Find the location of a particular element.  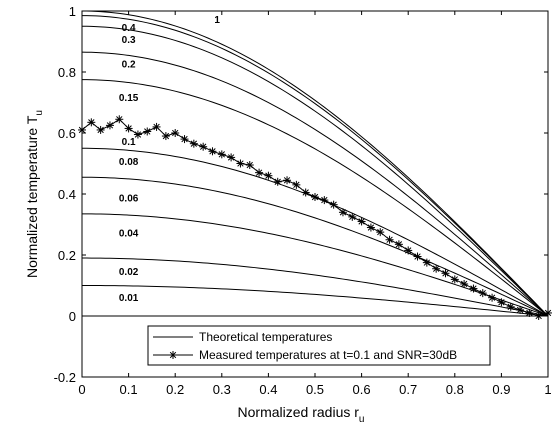

curve-labels: 1 0.40.3 0.2 0.15 0.1 0.08 0.06 0.04 0.02 0.01 is located at coordinates (169, 159).